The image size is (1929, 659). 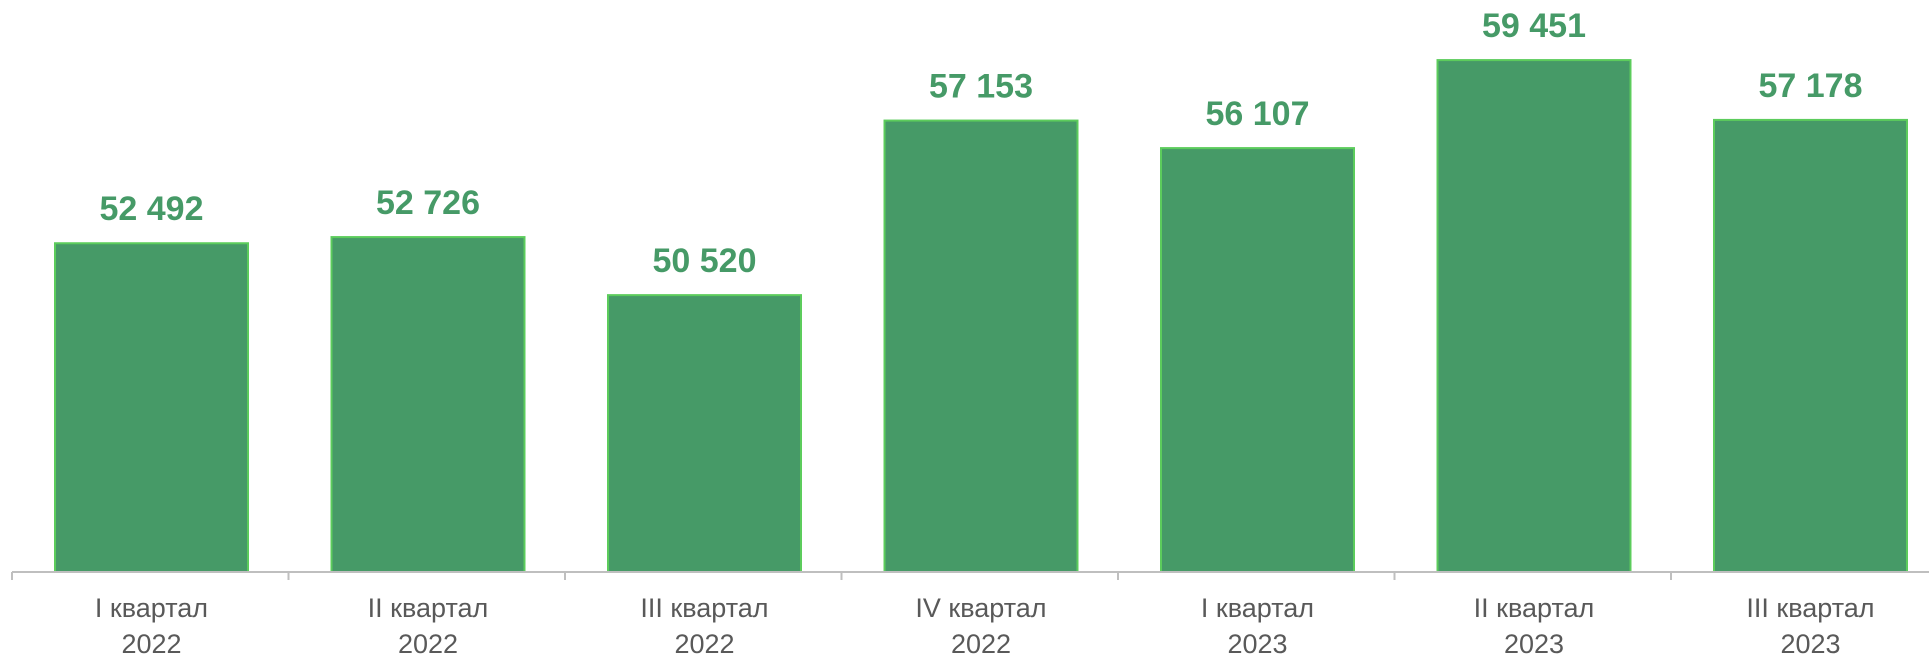 I want to click on value-label: 57 178, so click(x=1811, y=86).